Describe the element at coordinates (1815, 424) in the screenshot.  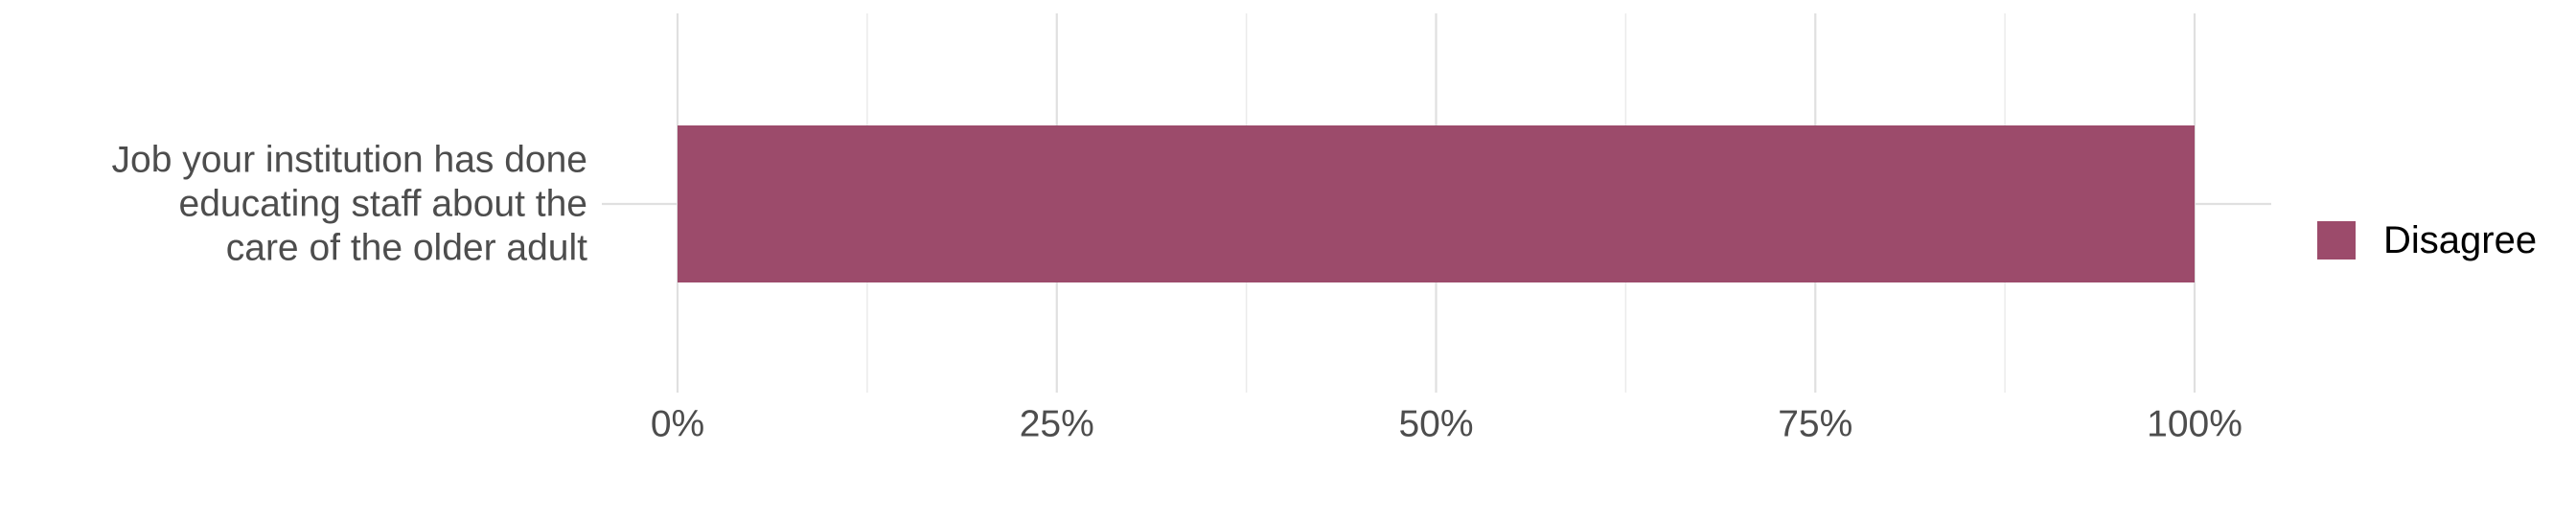
I see `x-axis-tick-label: 75%` at that location.